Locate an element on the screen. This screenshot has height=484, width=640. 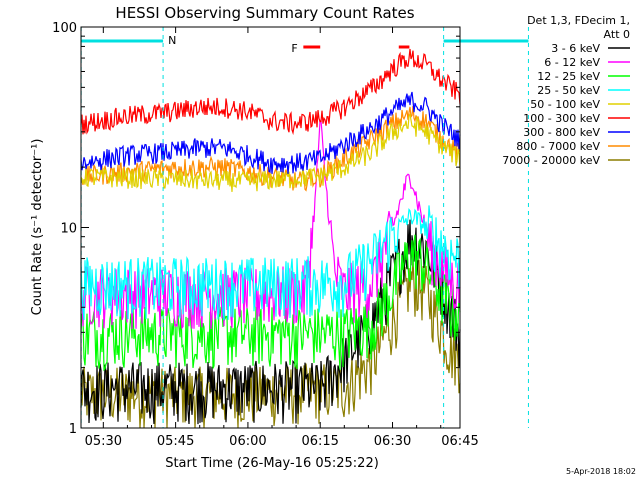
legend-entry-label: 25 - 50 keV is located at coordinates (568, 90).